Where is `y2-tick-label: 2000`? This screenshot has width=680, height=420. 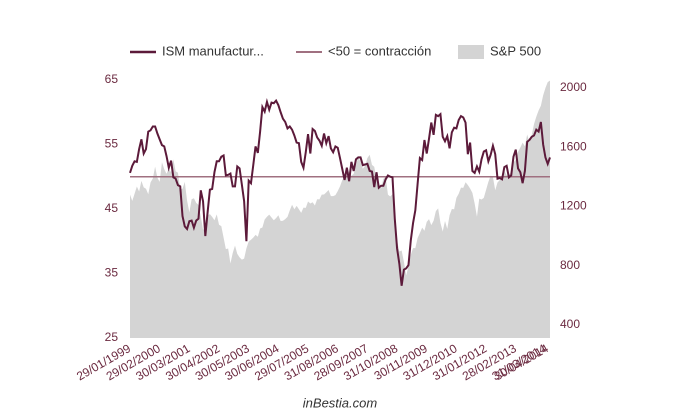
y2-tick-label: 2000 is located at coordinates (573, 87).